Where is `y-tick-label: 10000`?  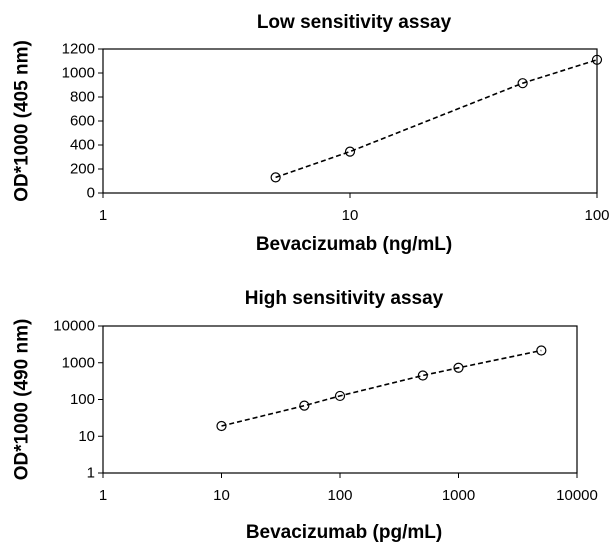 y-tick-label: 10000 is located at coordinates (74, 326).